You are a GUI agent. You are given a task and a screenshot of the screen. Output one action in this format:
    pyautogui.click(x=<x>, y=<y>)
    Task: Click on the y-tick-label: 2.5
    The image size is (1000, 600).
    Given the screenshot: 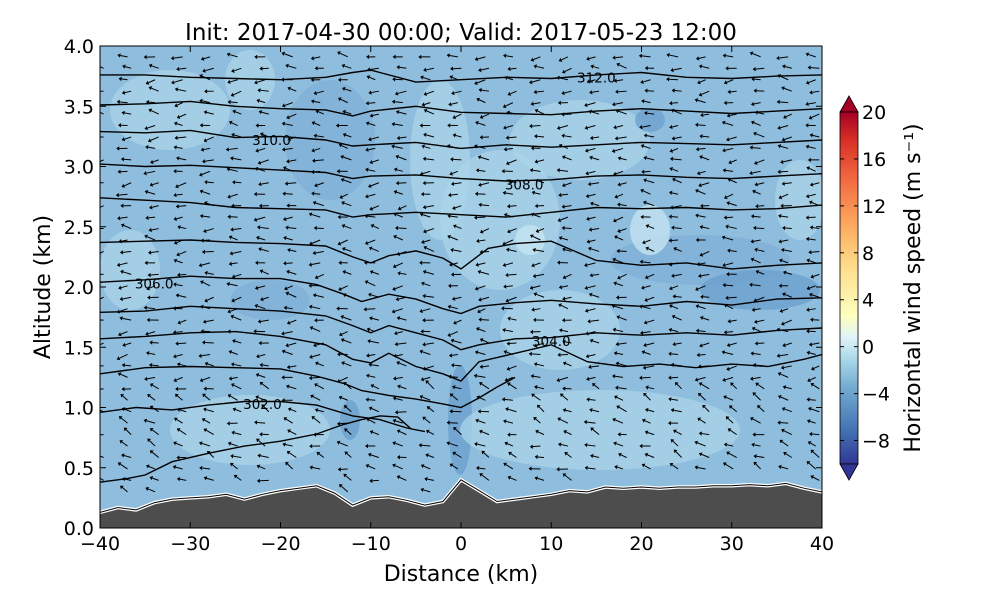 What is the action you would take?
    pyautogui.click(x=79, y=228)
    